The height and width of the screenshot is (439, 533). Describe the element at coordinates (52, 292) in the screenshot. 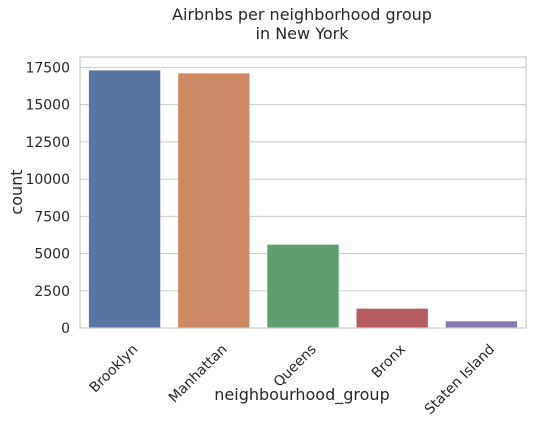

I see `y-tick-label: 2500` at that location.